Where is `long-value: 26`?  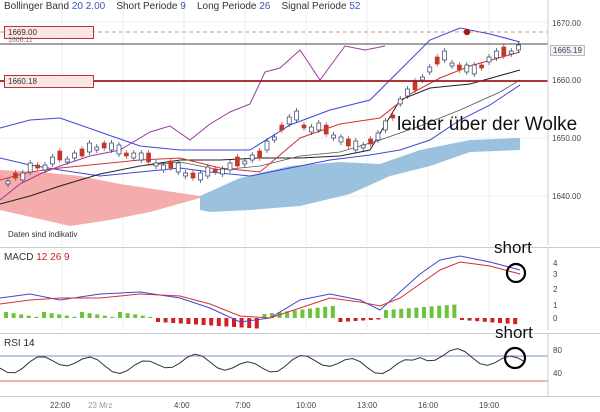
long-value: 26 is located at coordinates (265, 6).